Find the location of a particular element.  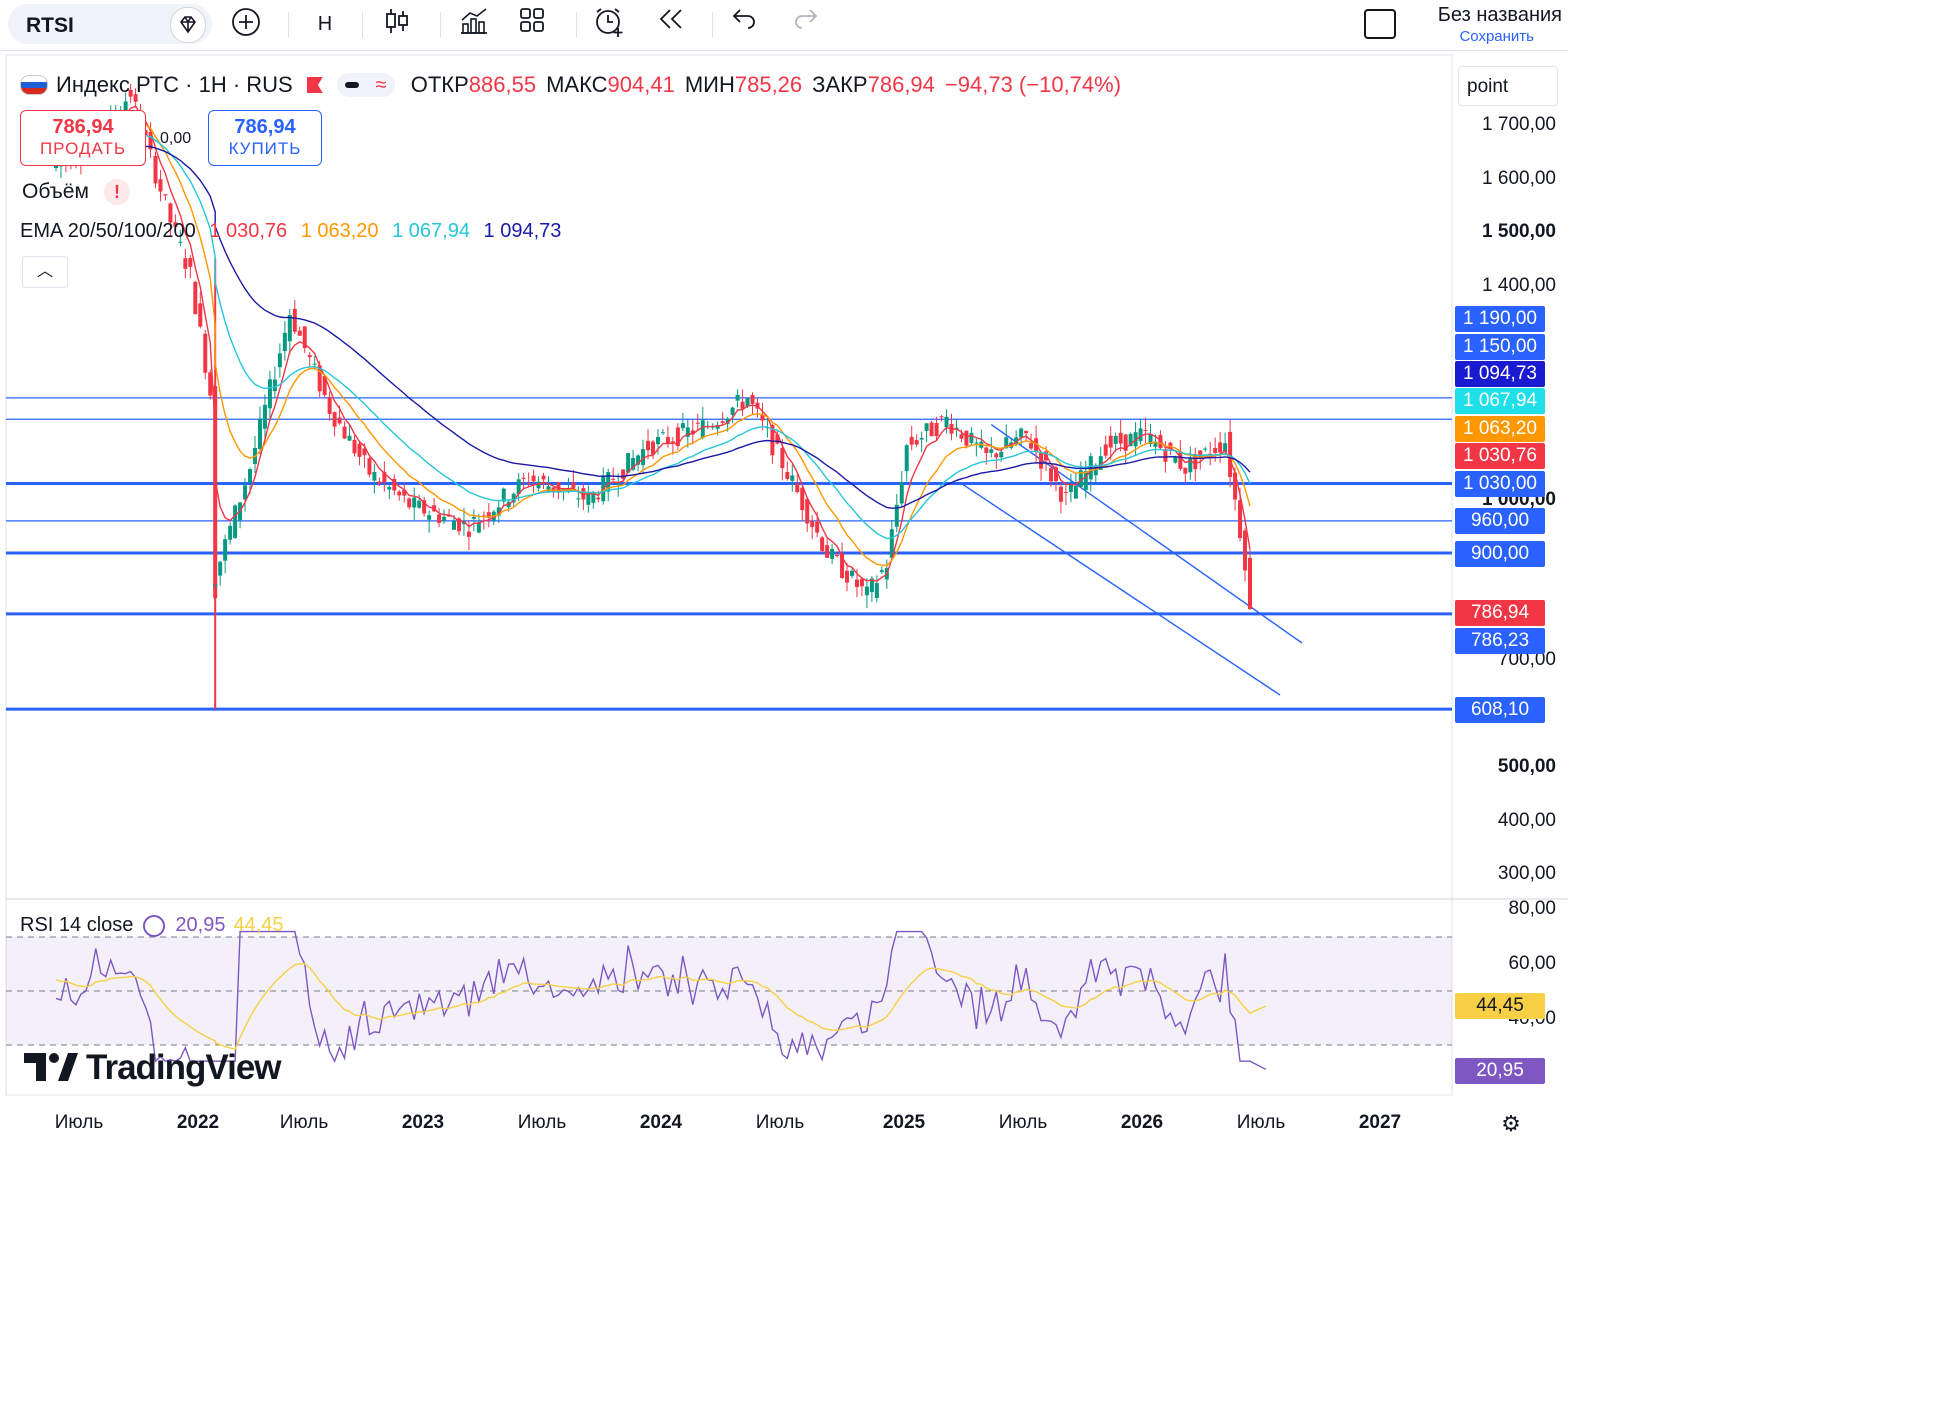

symbol-search: RTSI is located at coordinates (110, 24).